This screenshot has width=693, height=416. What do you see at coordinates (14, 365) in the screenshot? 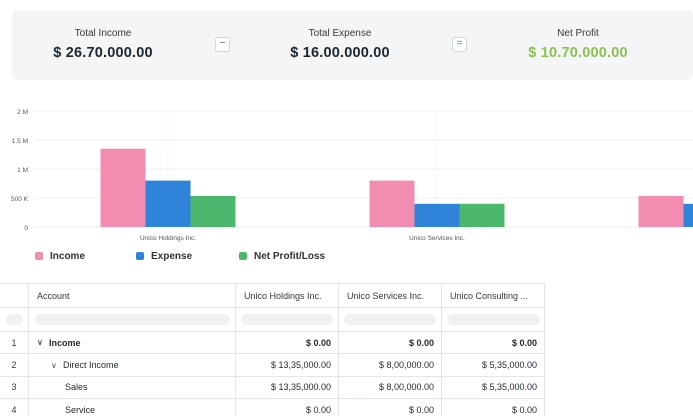
I see `row-number: 2` at bounding box center [14, 365].